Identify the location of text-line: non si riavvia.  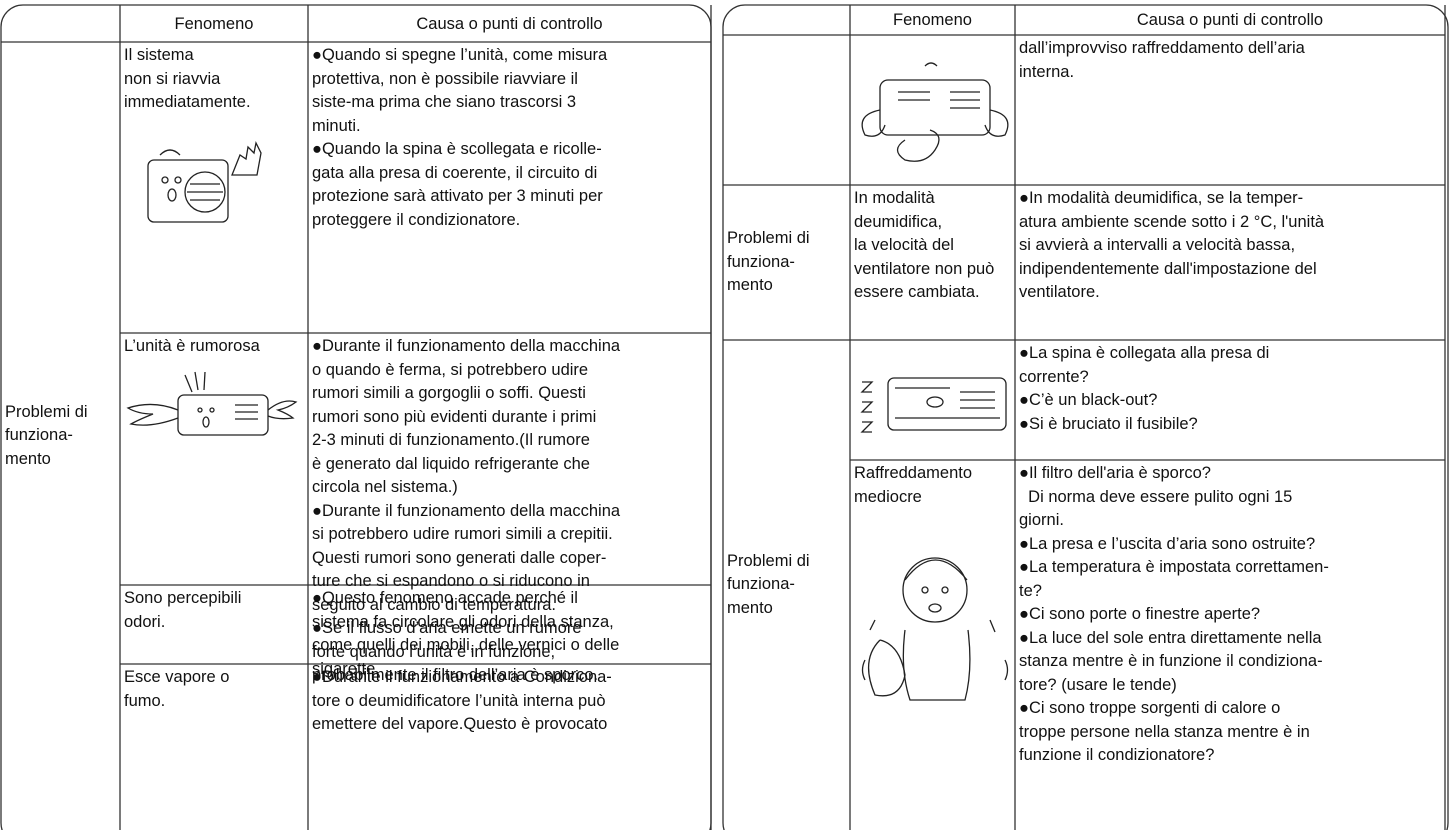
(172, 78).